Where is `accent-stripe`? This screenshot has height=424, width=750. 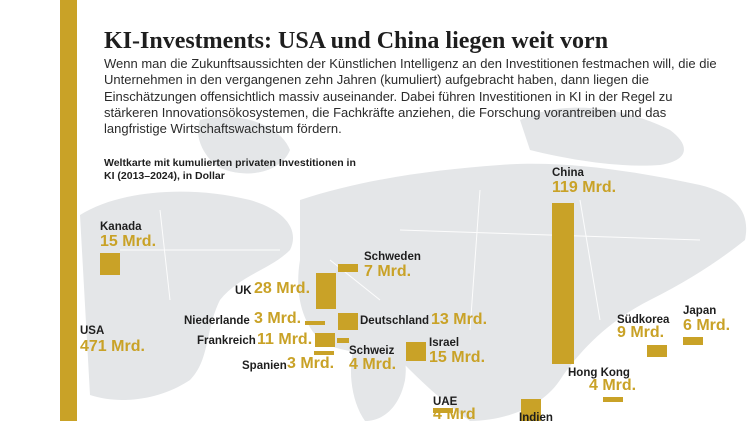
accent-stripe is located at coordinates (68, 210).